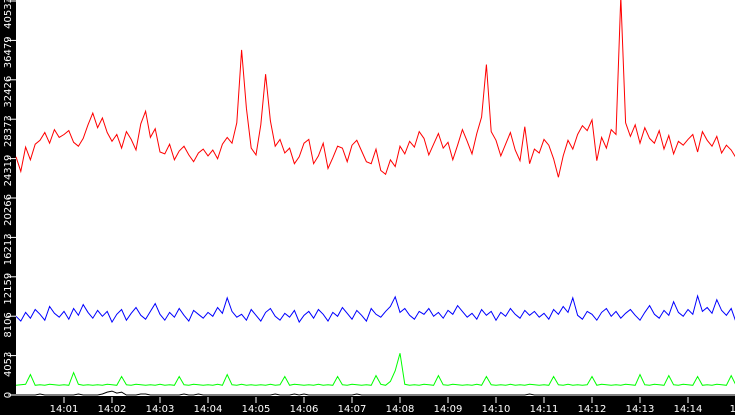 This screenshot has height=415, width=735. What do you see at coordinates (8, 210) in the screenshot?
I see `y-tick-label: 20266` at bounding box center [8, 210].